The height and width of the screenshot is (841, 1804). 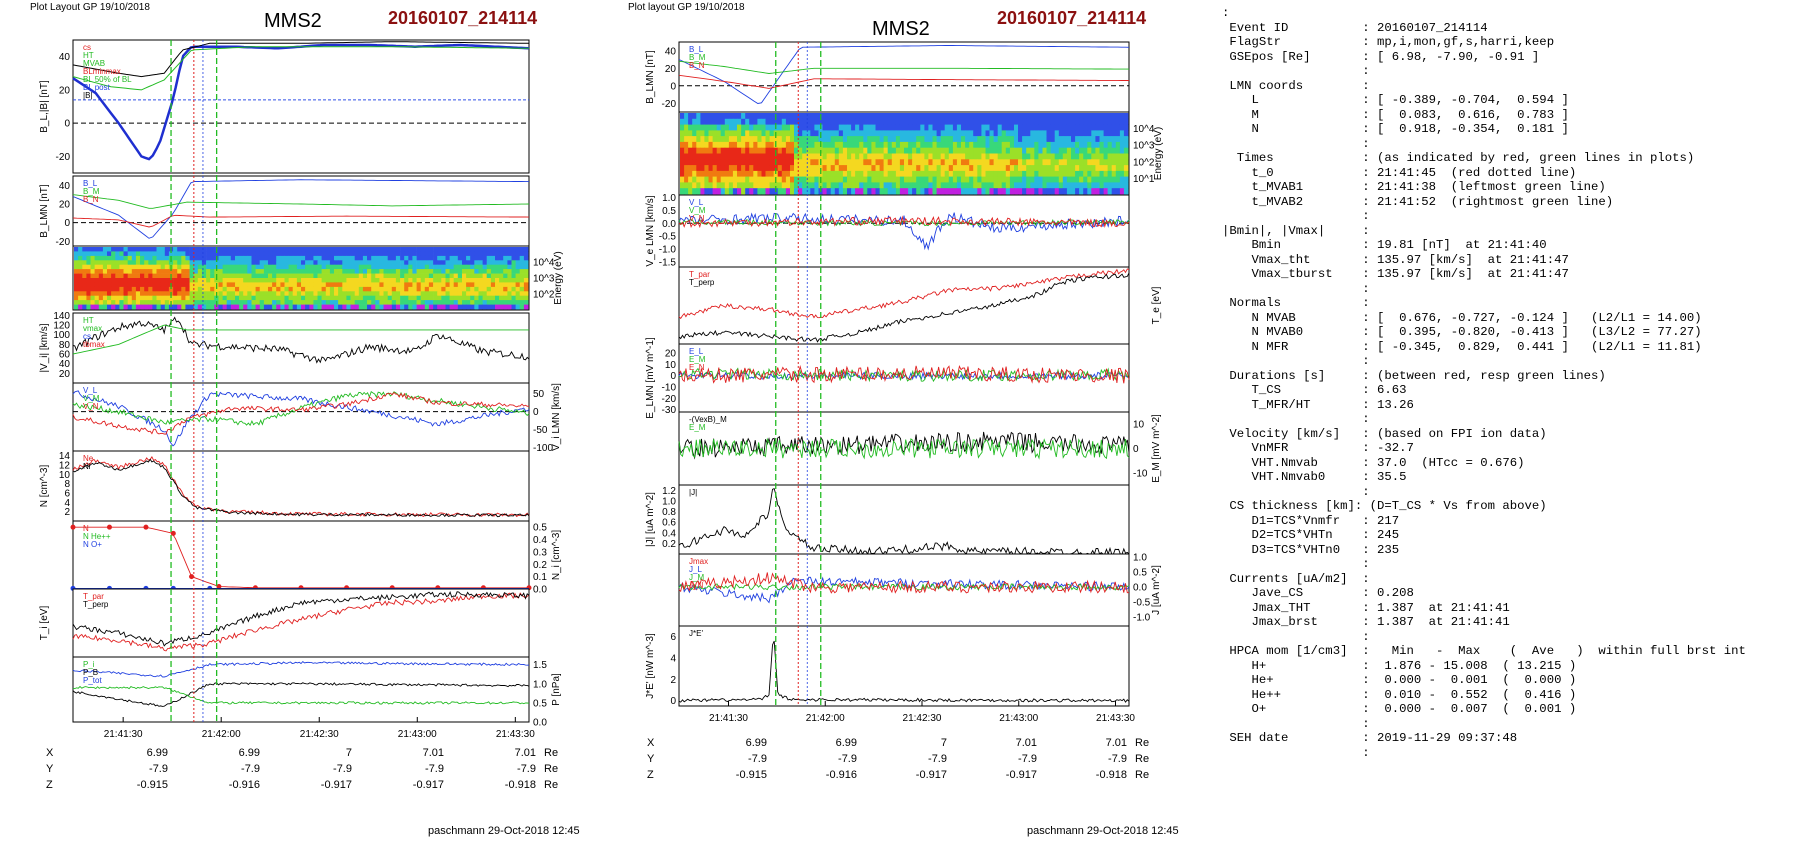 What do you see at coordinates (1115, 718) in the screenshot?
I see `mid-time-tick-label: 21:43:30` at bounding box center [1115, 718].